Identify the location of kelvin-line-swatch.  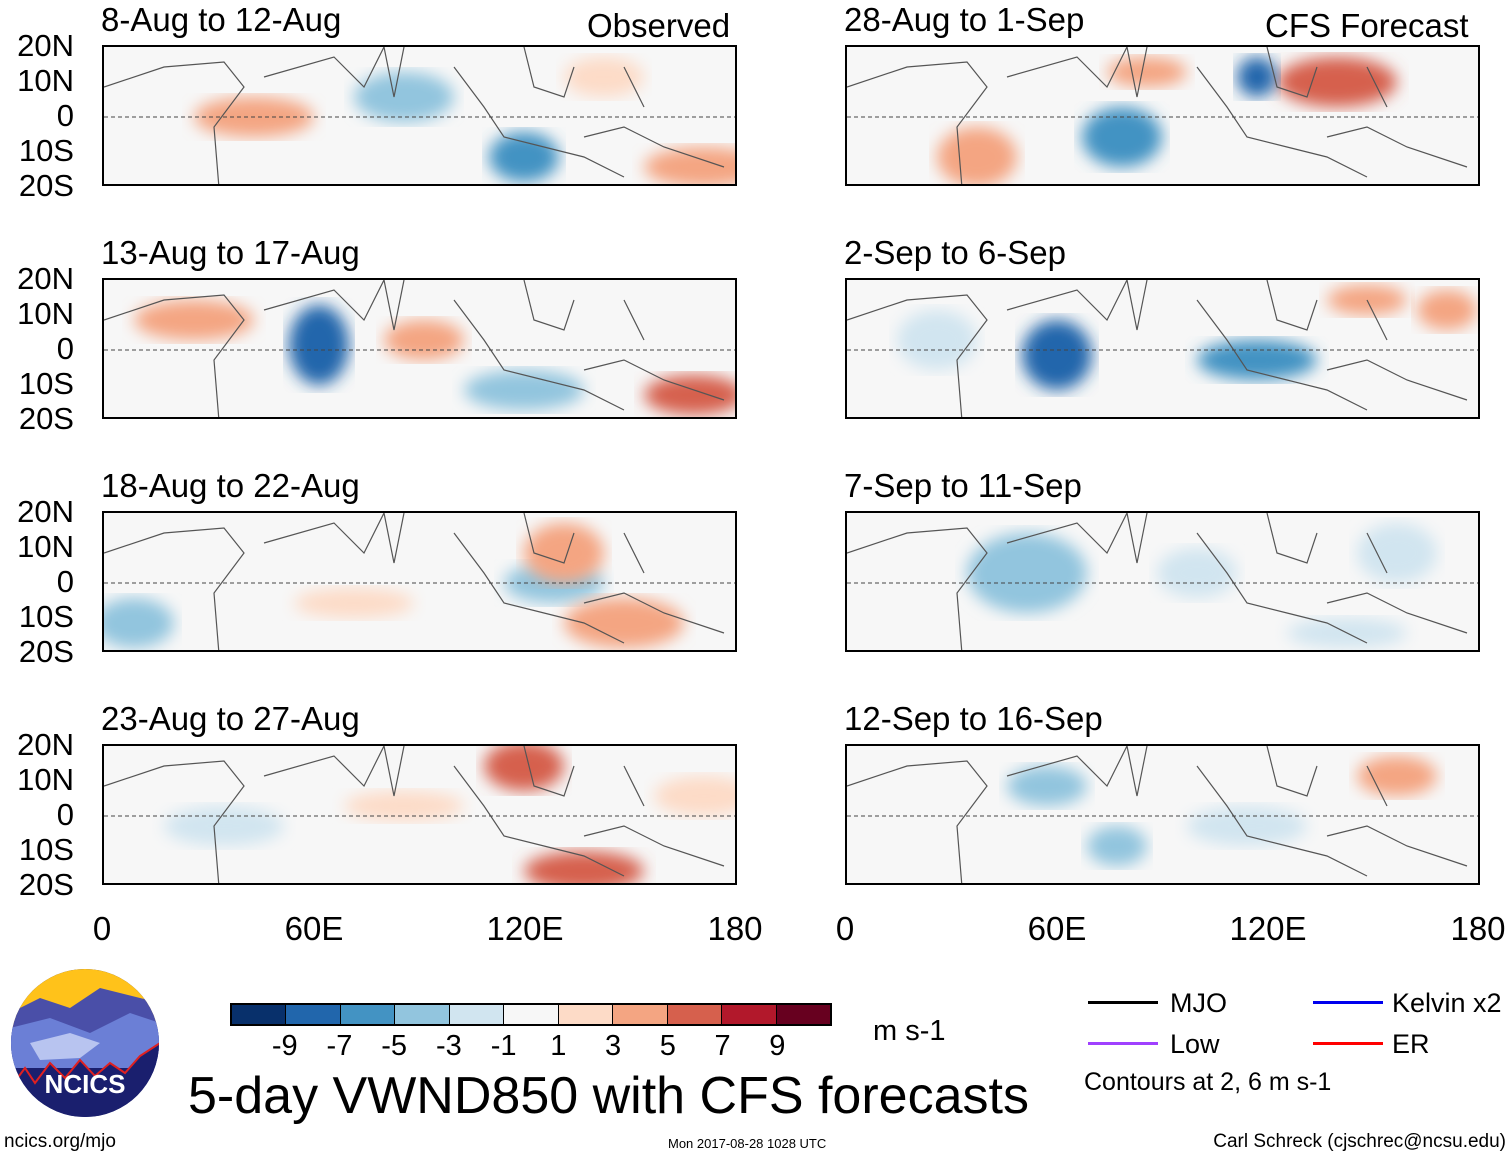
(1348, 1002).